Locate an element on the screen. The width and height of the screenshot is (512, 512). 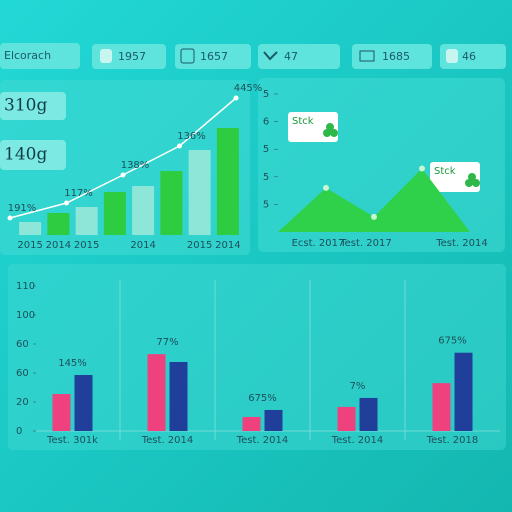
stat-value: 1957 is located at coordinates (132, 56).